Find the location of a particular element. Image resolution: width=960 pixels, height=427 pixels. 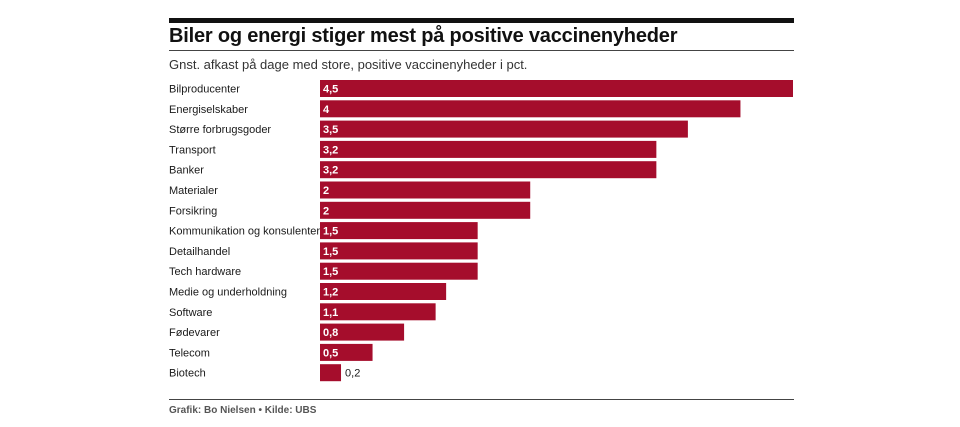

bottom-divider is located at coordinates (481, 399).